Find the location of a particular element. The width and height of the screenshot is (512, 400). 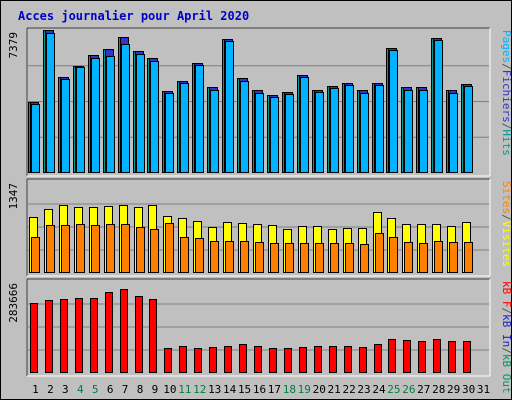

x-tick-label: 20 is located at coordinates (319, 389).